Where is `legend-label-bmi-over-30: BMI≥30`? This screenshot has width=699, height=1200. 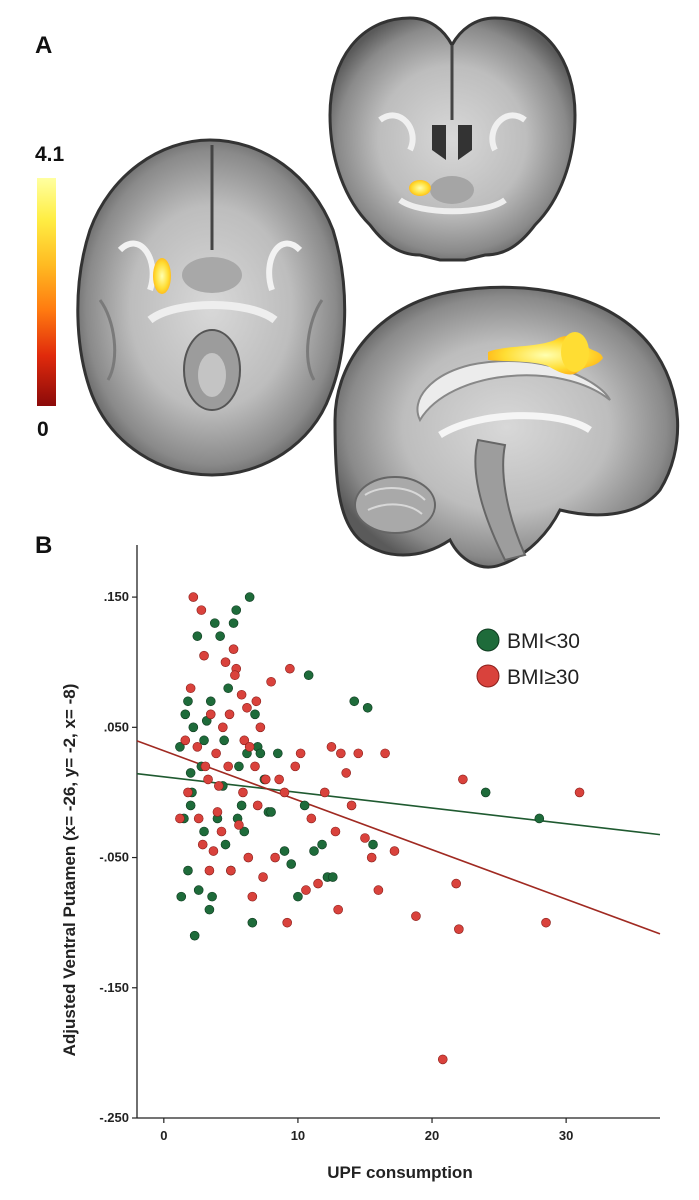
legend-label-bmi-over-30: BMI≥30 is located at coordinates (543, 677).